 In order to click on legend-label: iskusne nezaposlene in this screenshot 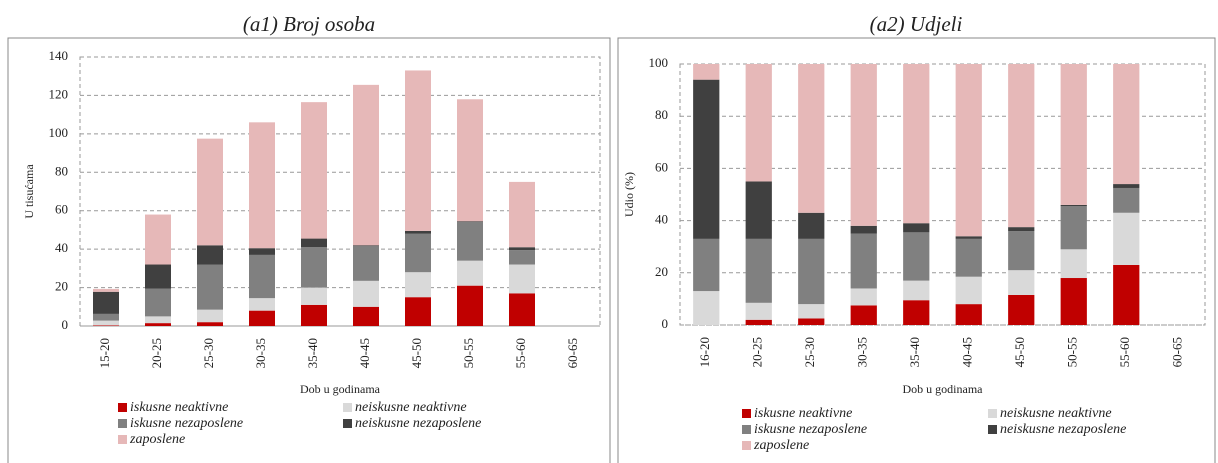, I will do `click(186, 423)`.